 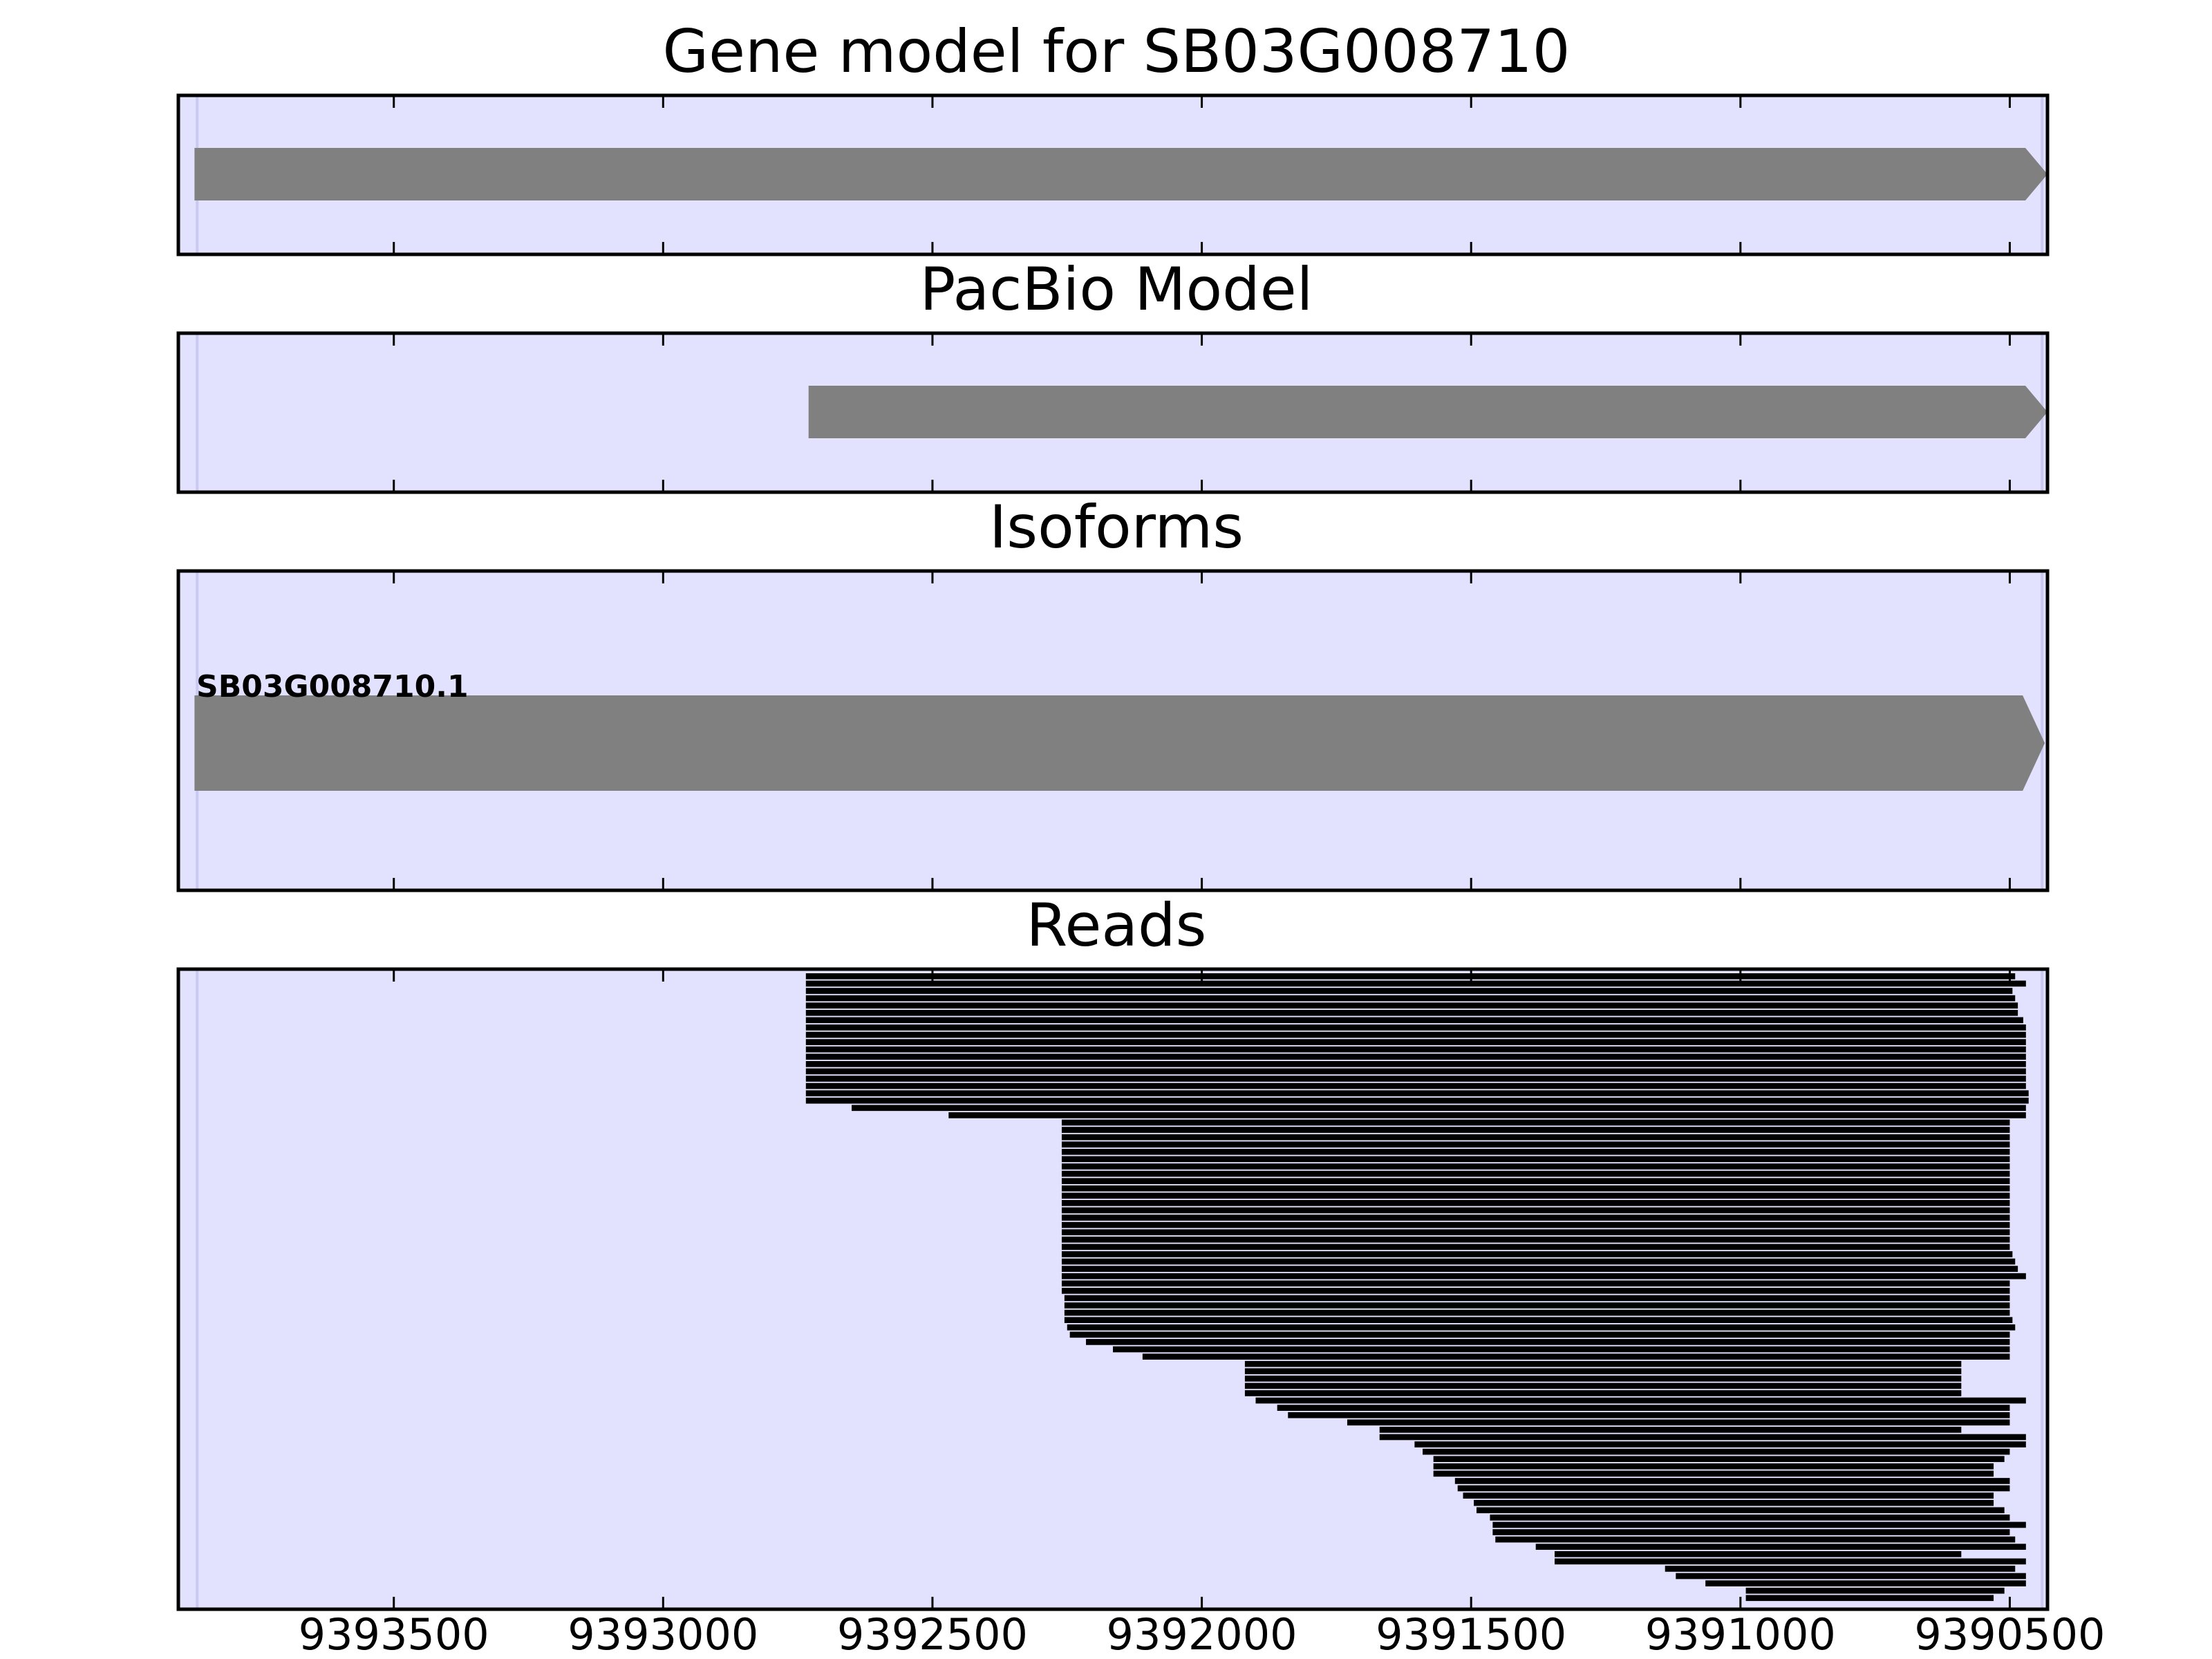 I want to click on pacbio-model-feature-arrow, so click(x=1427, y=412).